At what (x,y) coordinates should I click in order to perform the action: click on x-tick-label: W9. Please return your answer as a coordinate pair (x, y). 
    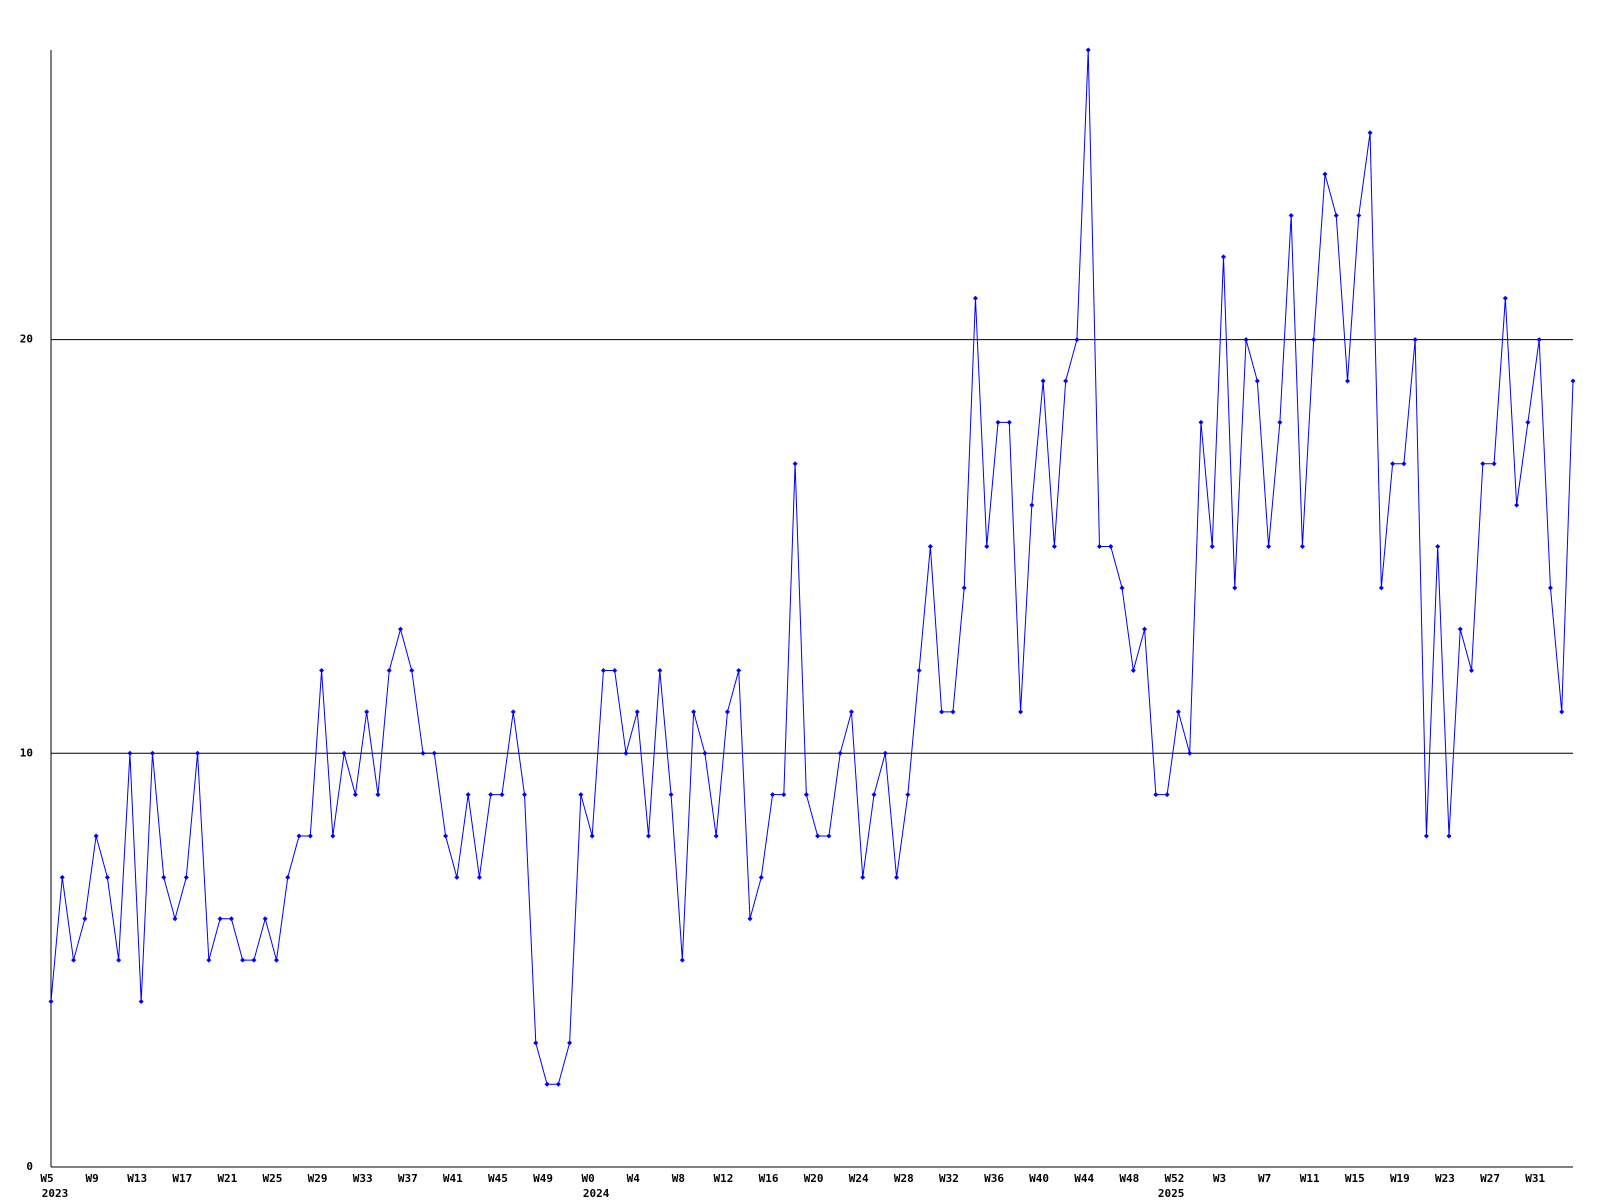
    Looking at the image, I should click on (91, 1178).